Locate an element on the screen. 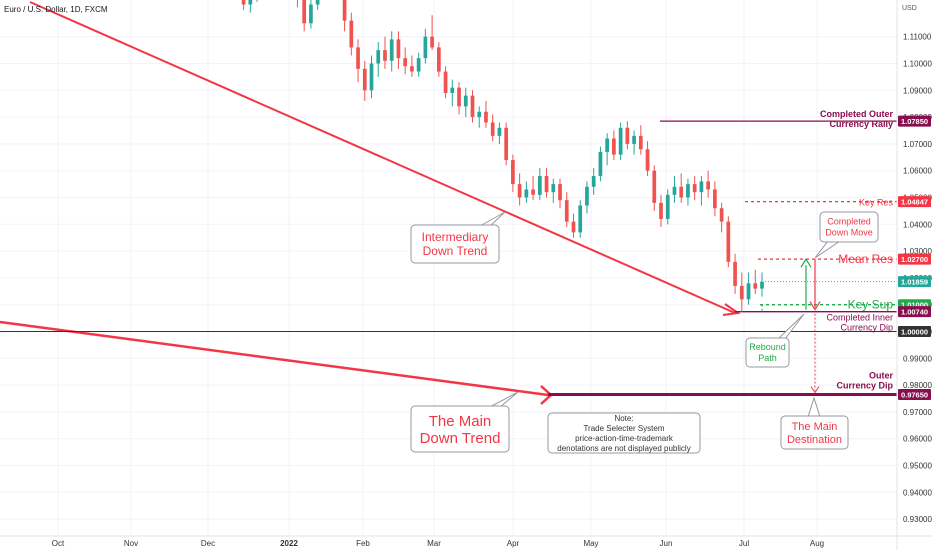 The image size is (932, 550). main-destination-callout-box is located at coordinates (814, 432).